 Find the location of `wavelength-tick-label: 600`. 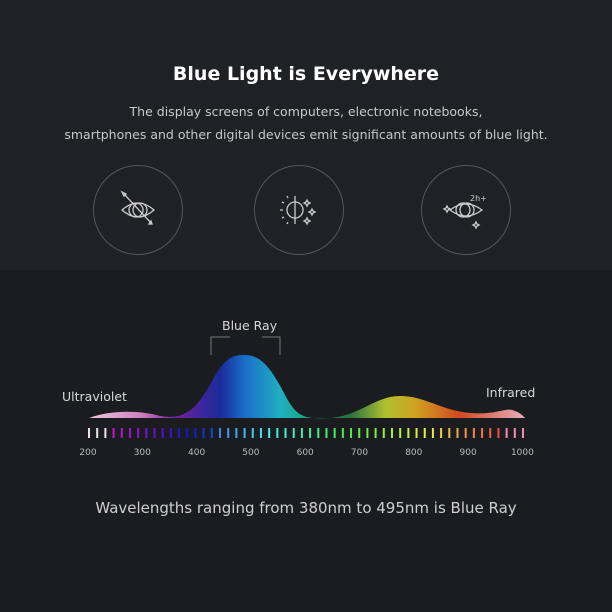

wavelength-tick-label: 600 is located at coordinates (305, 453).